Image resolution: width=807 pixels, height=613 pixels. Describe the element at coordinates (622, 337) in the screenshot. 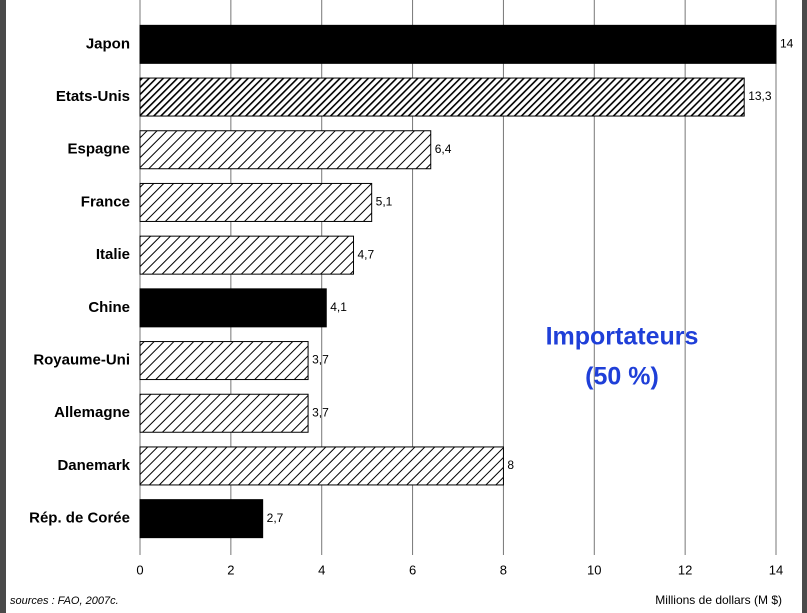

I see `annotation: Importateurs` at that location.